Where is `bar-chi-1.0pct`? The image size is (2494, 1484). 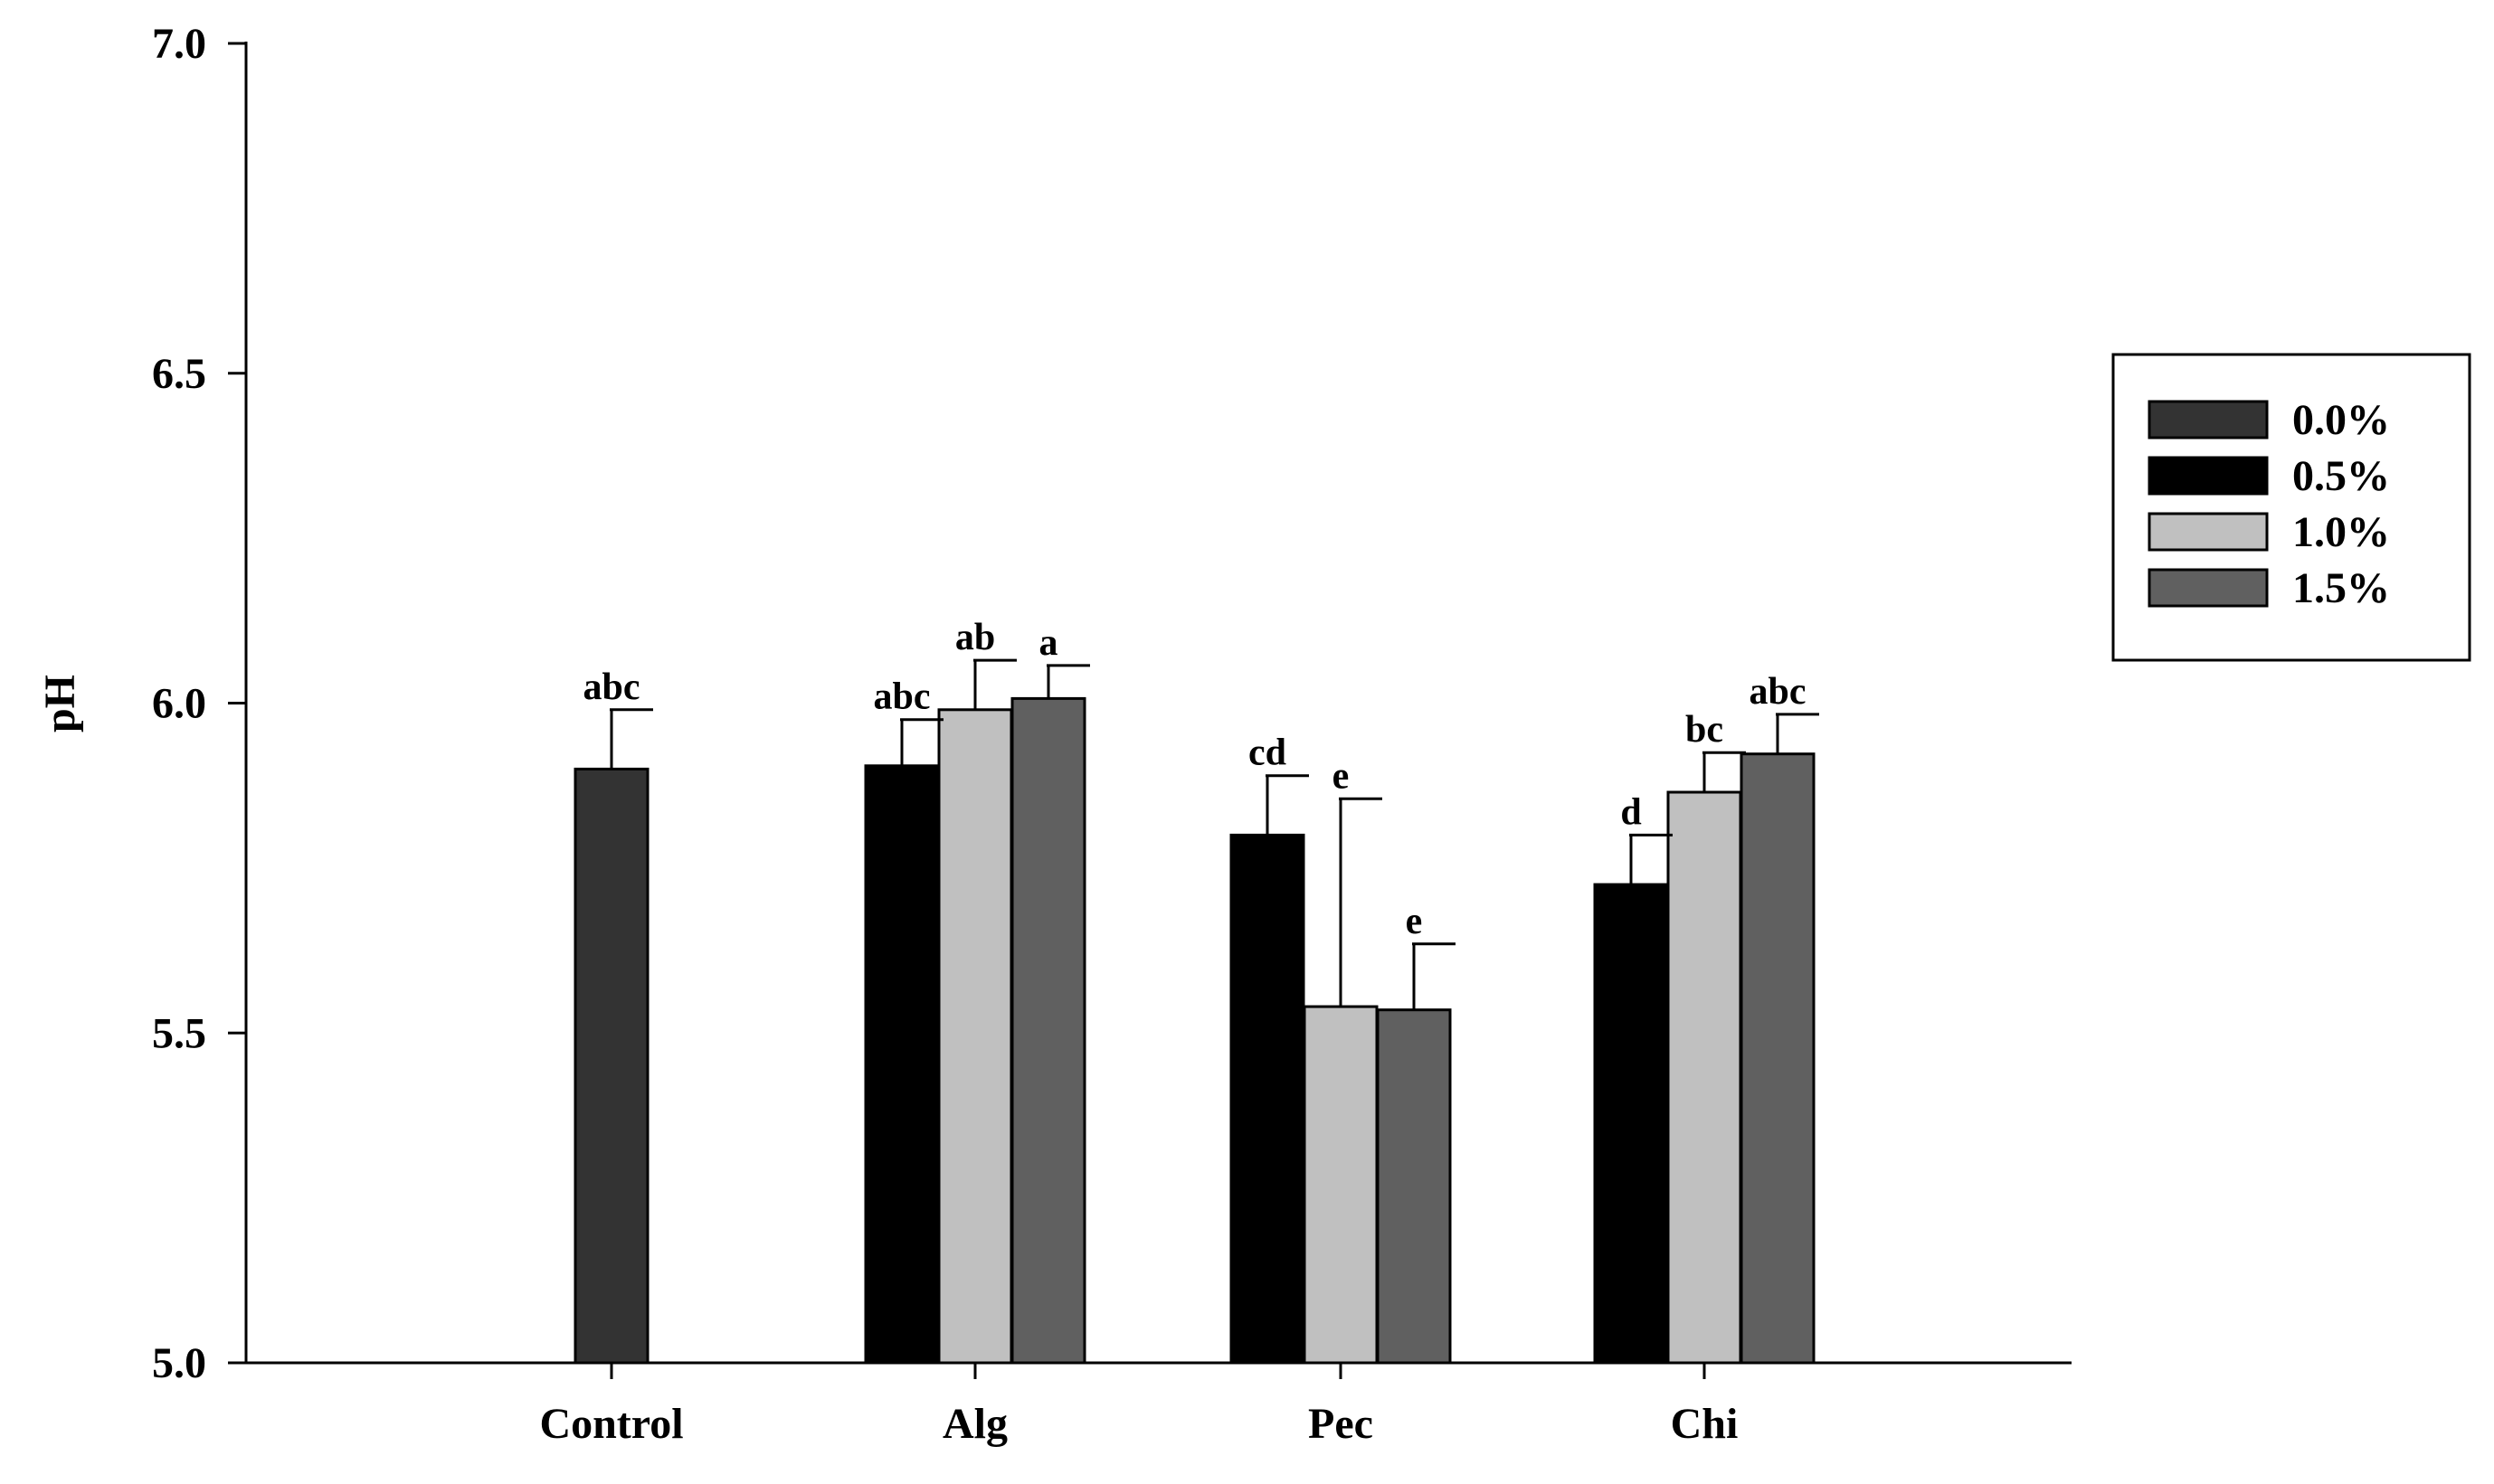
bar-chi-1.0pct is located at coordinates (1704, 1077).